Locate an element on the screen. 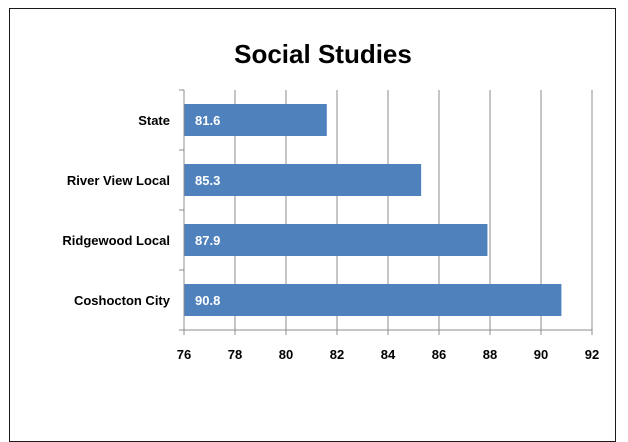 The height and width of the screenshot is (442, 628). chart-title: Social Studies is located at coordinates (323, 54).